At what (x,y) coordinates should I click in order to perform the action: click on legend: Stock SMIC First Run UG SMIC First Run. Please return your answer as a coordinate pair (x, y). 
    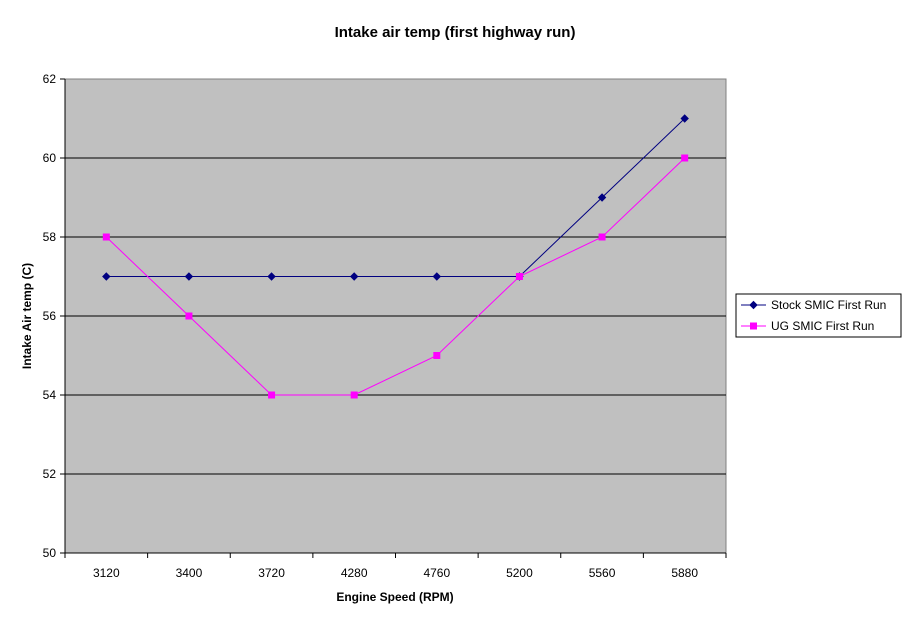
    Looking at the image, I should click on (818, 315).